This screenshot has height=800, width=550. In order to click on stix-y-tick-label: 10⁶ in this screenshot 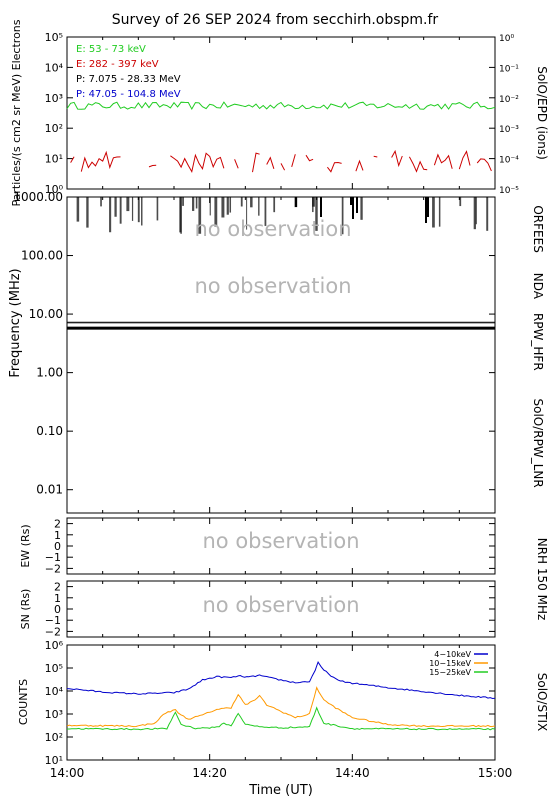, I will do `click(54, 645)`.